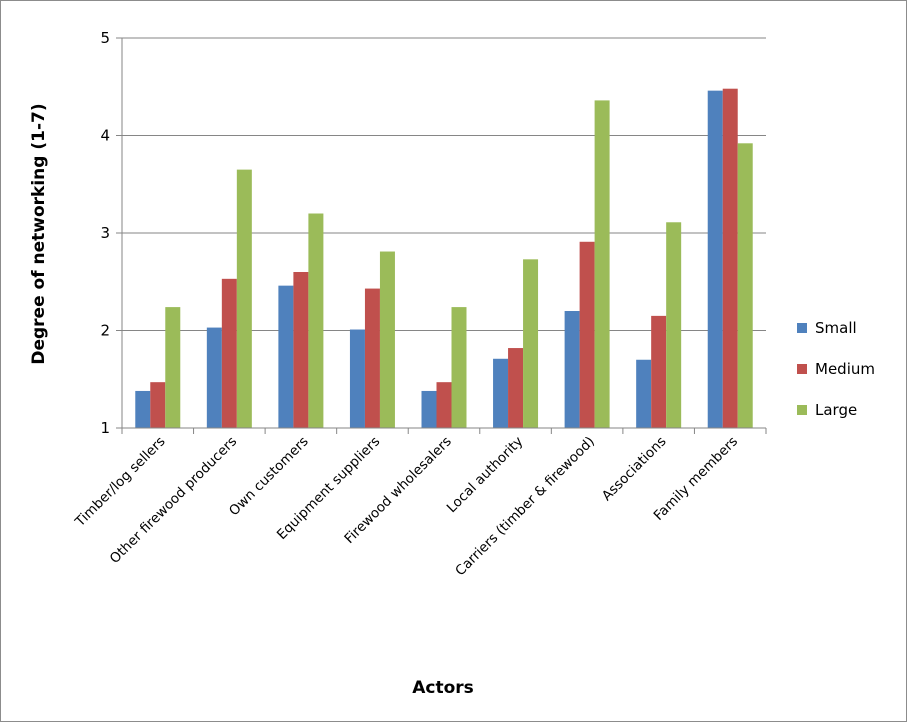 The image size is (909, 724). What do you see at coordinates (105, 331) in the screenshot?
I see `y-tick-label: 2` at bounding box center [105, 331].